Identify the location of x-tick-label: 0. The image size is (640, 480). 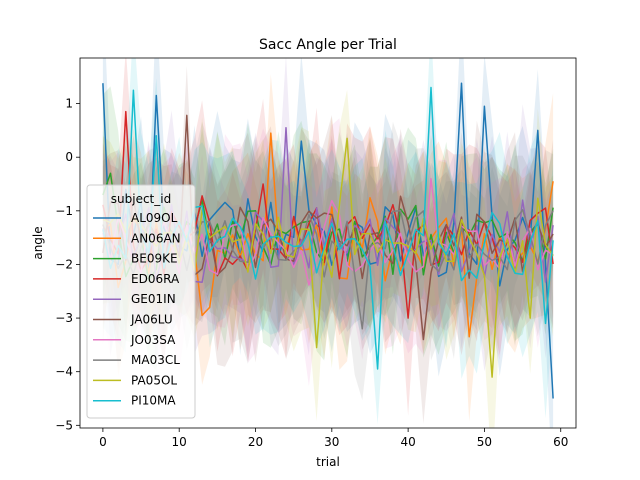
(103, 442).